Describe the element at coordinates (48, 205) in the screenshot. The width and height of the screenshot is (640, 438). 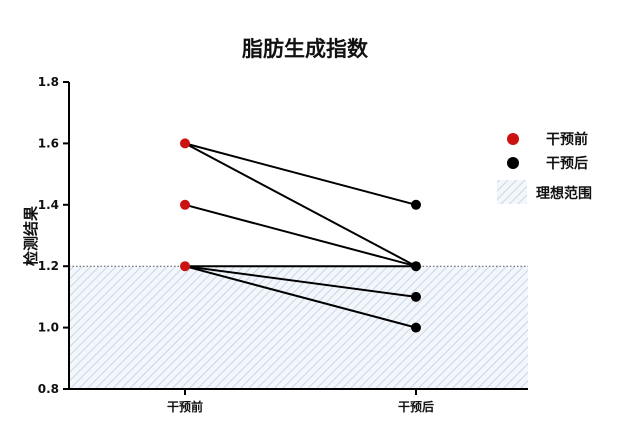
I see `y-tick-label: 1.4` at that location.